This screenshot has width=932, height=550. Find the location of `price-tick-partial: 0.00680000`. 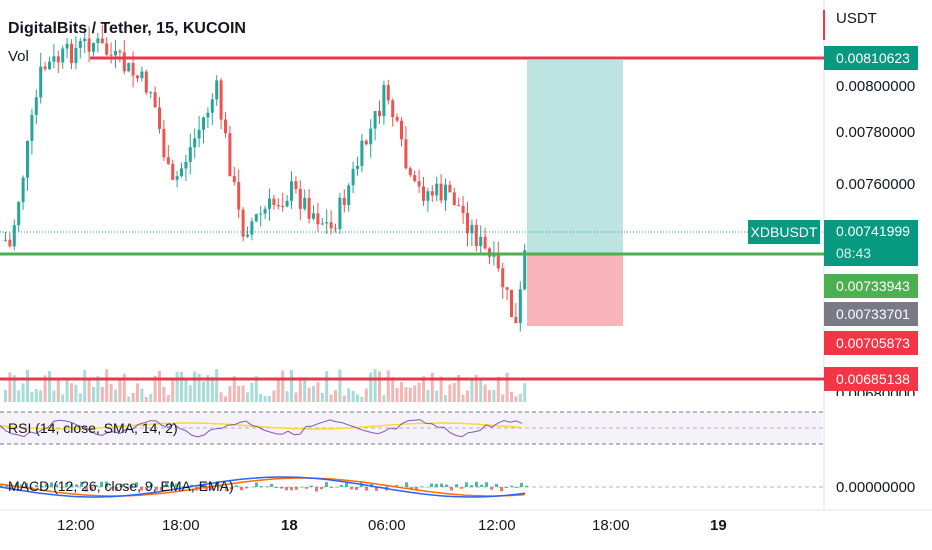

price-tick-partial: 0.00680000 is located at coordinates (876, 391).